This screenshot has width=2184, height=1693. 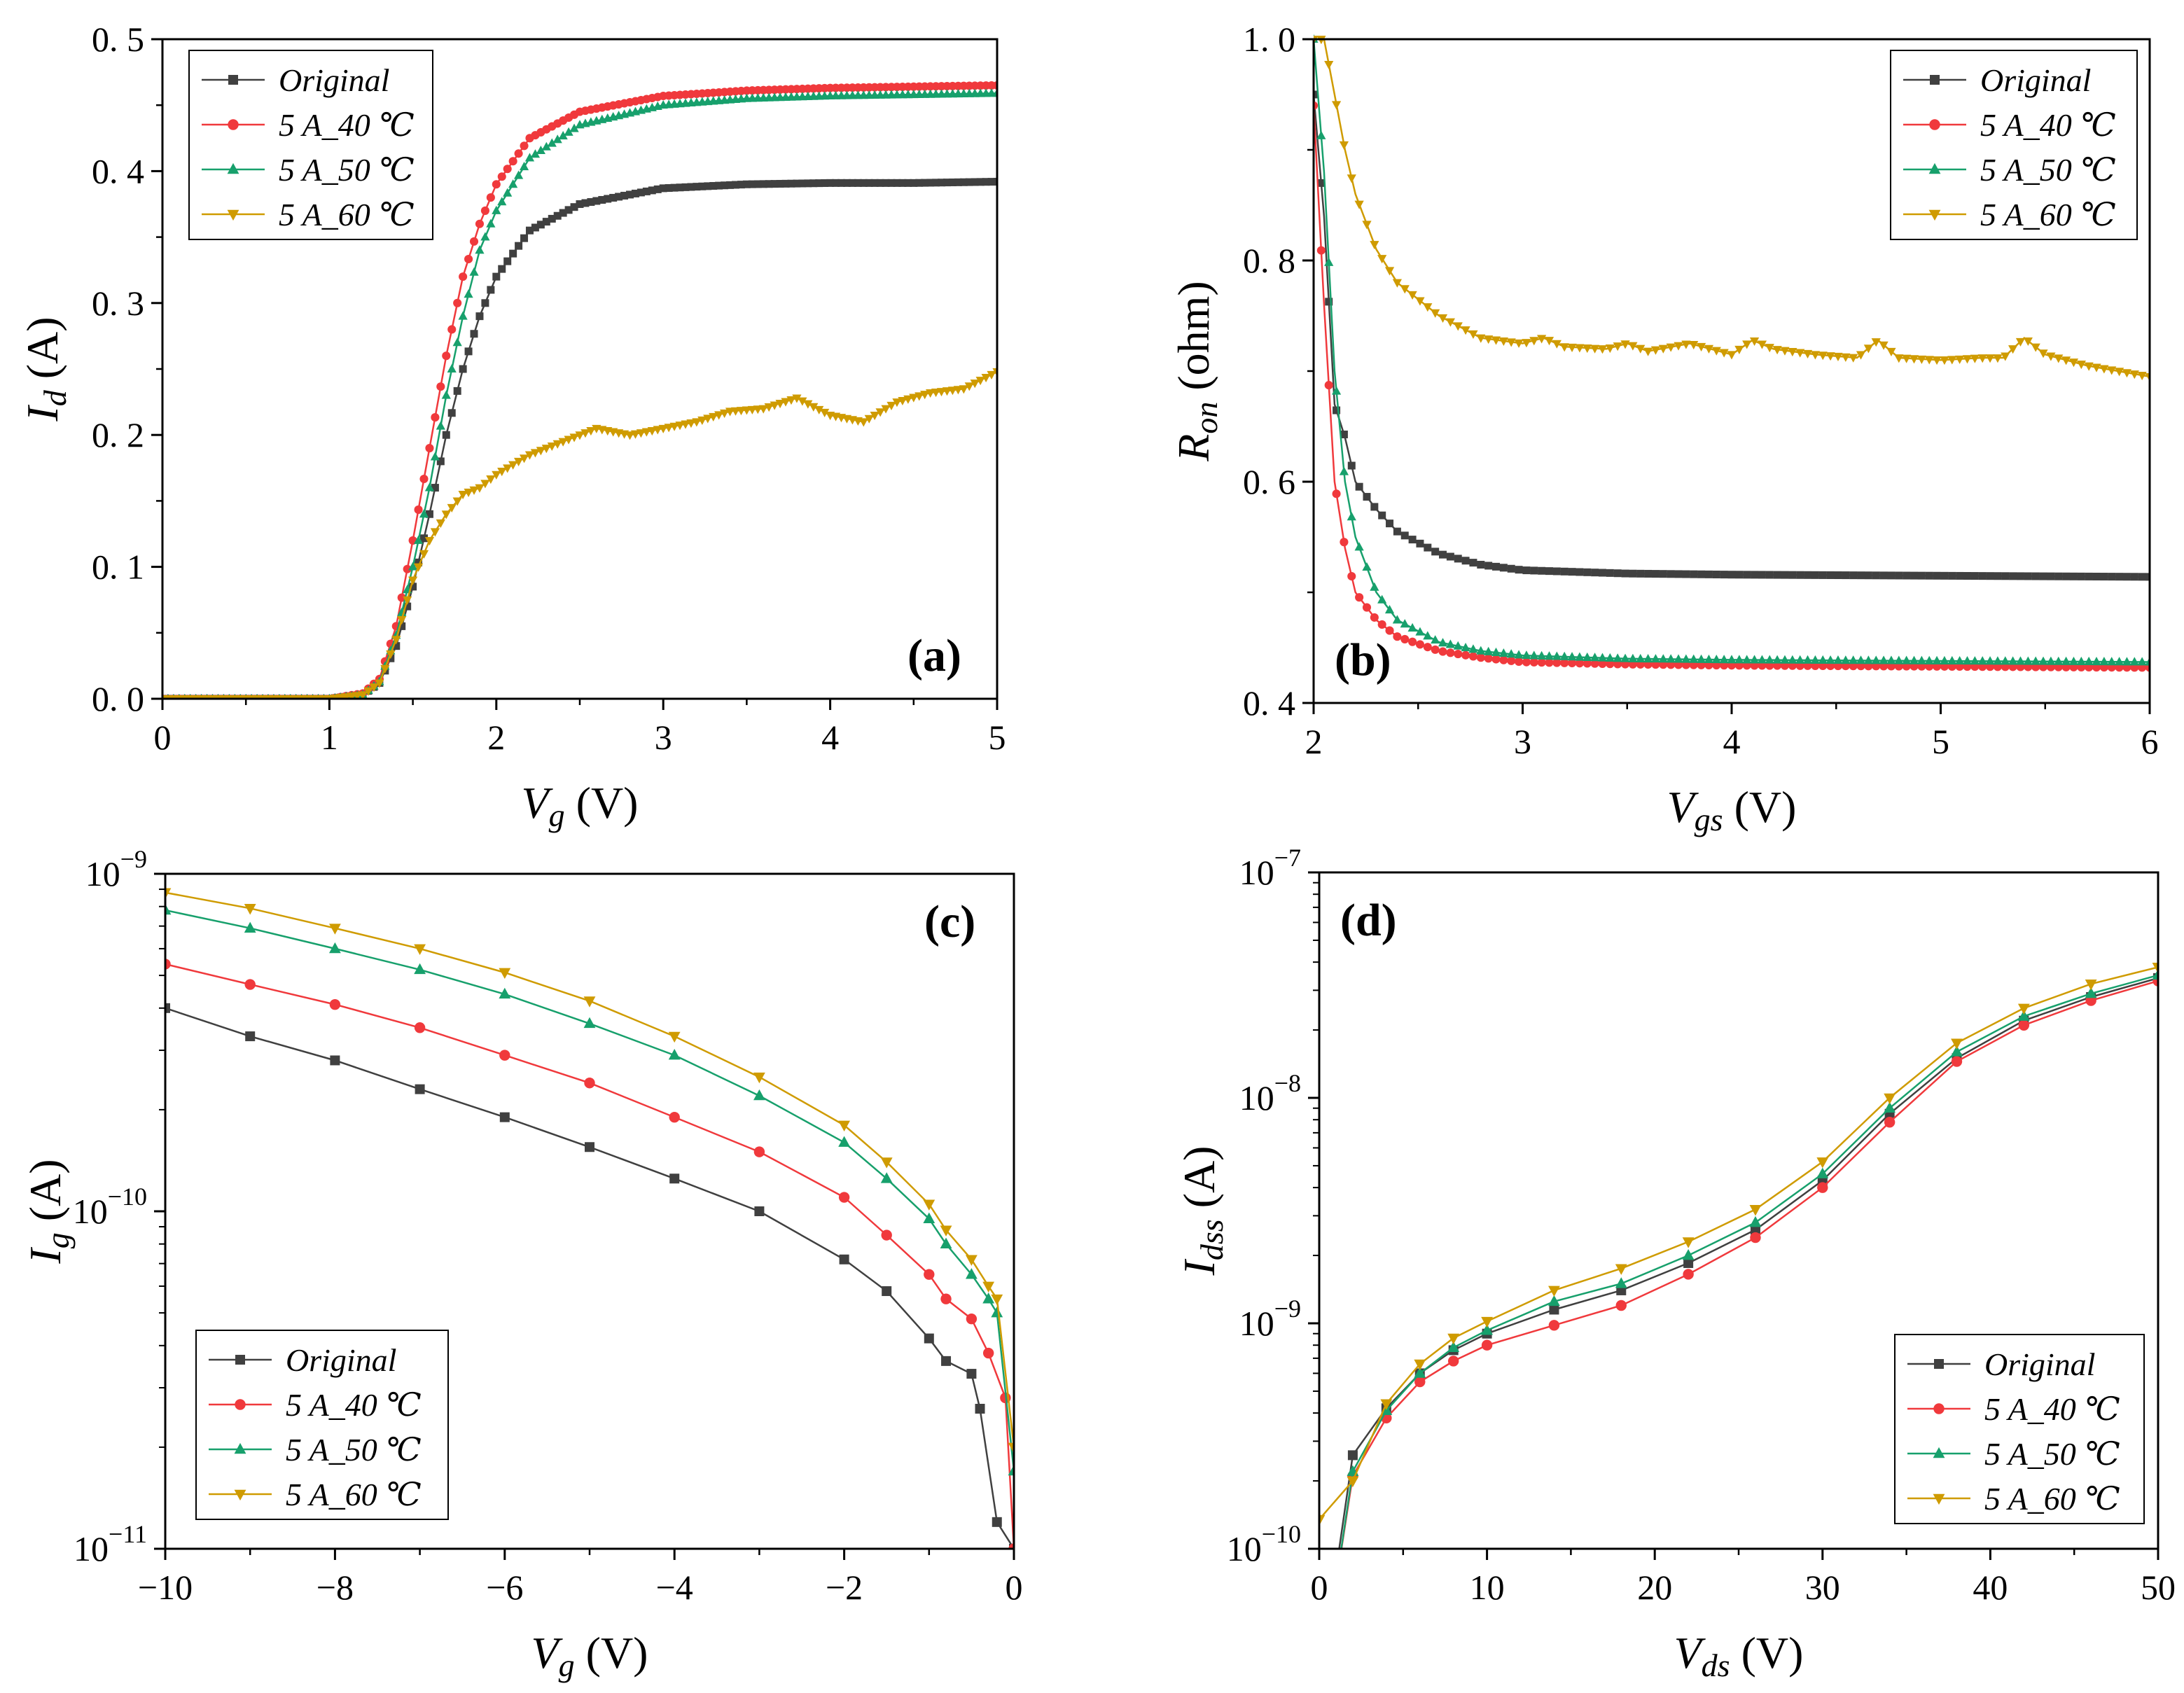 I want to click on x-tick-label: 50, so click(x=2158, y=1587).